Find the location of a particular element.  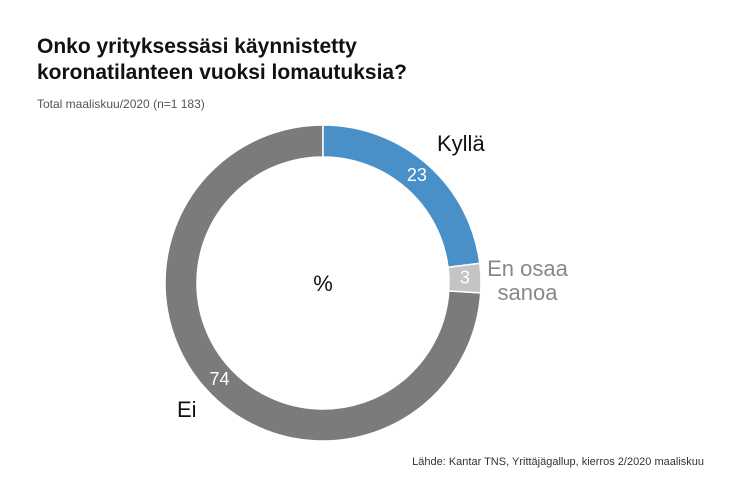

category-label: Ei is located at coordinates (187, 409).